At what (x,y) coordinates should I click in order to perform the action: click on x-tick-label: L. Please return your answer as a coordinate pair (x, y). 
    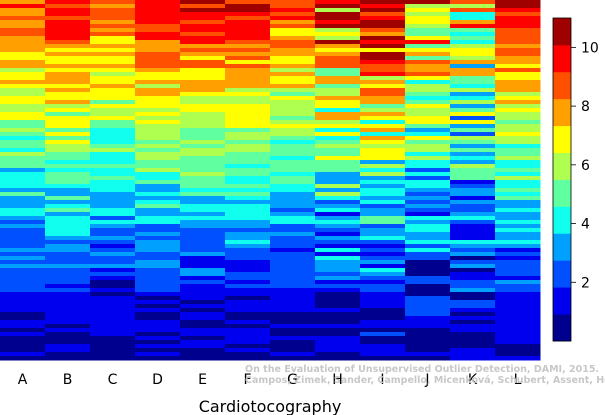
    Looking at the image, I should click on (518, 380).